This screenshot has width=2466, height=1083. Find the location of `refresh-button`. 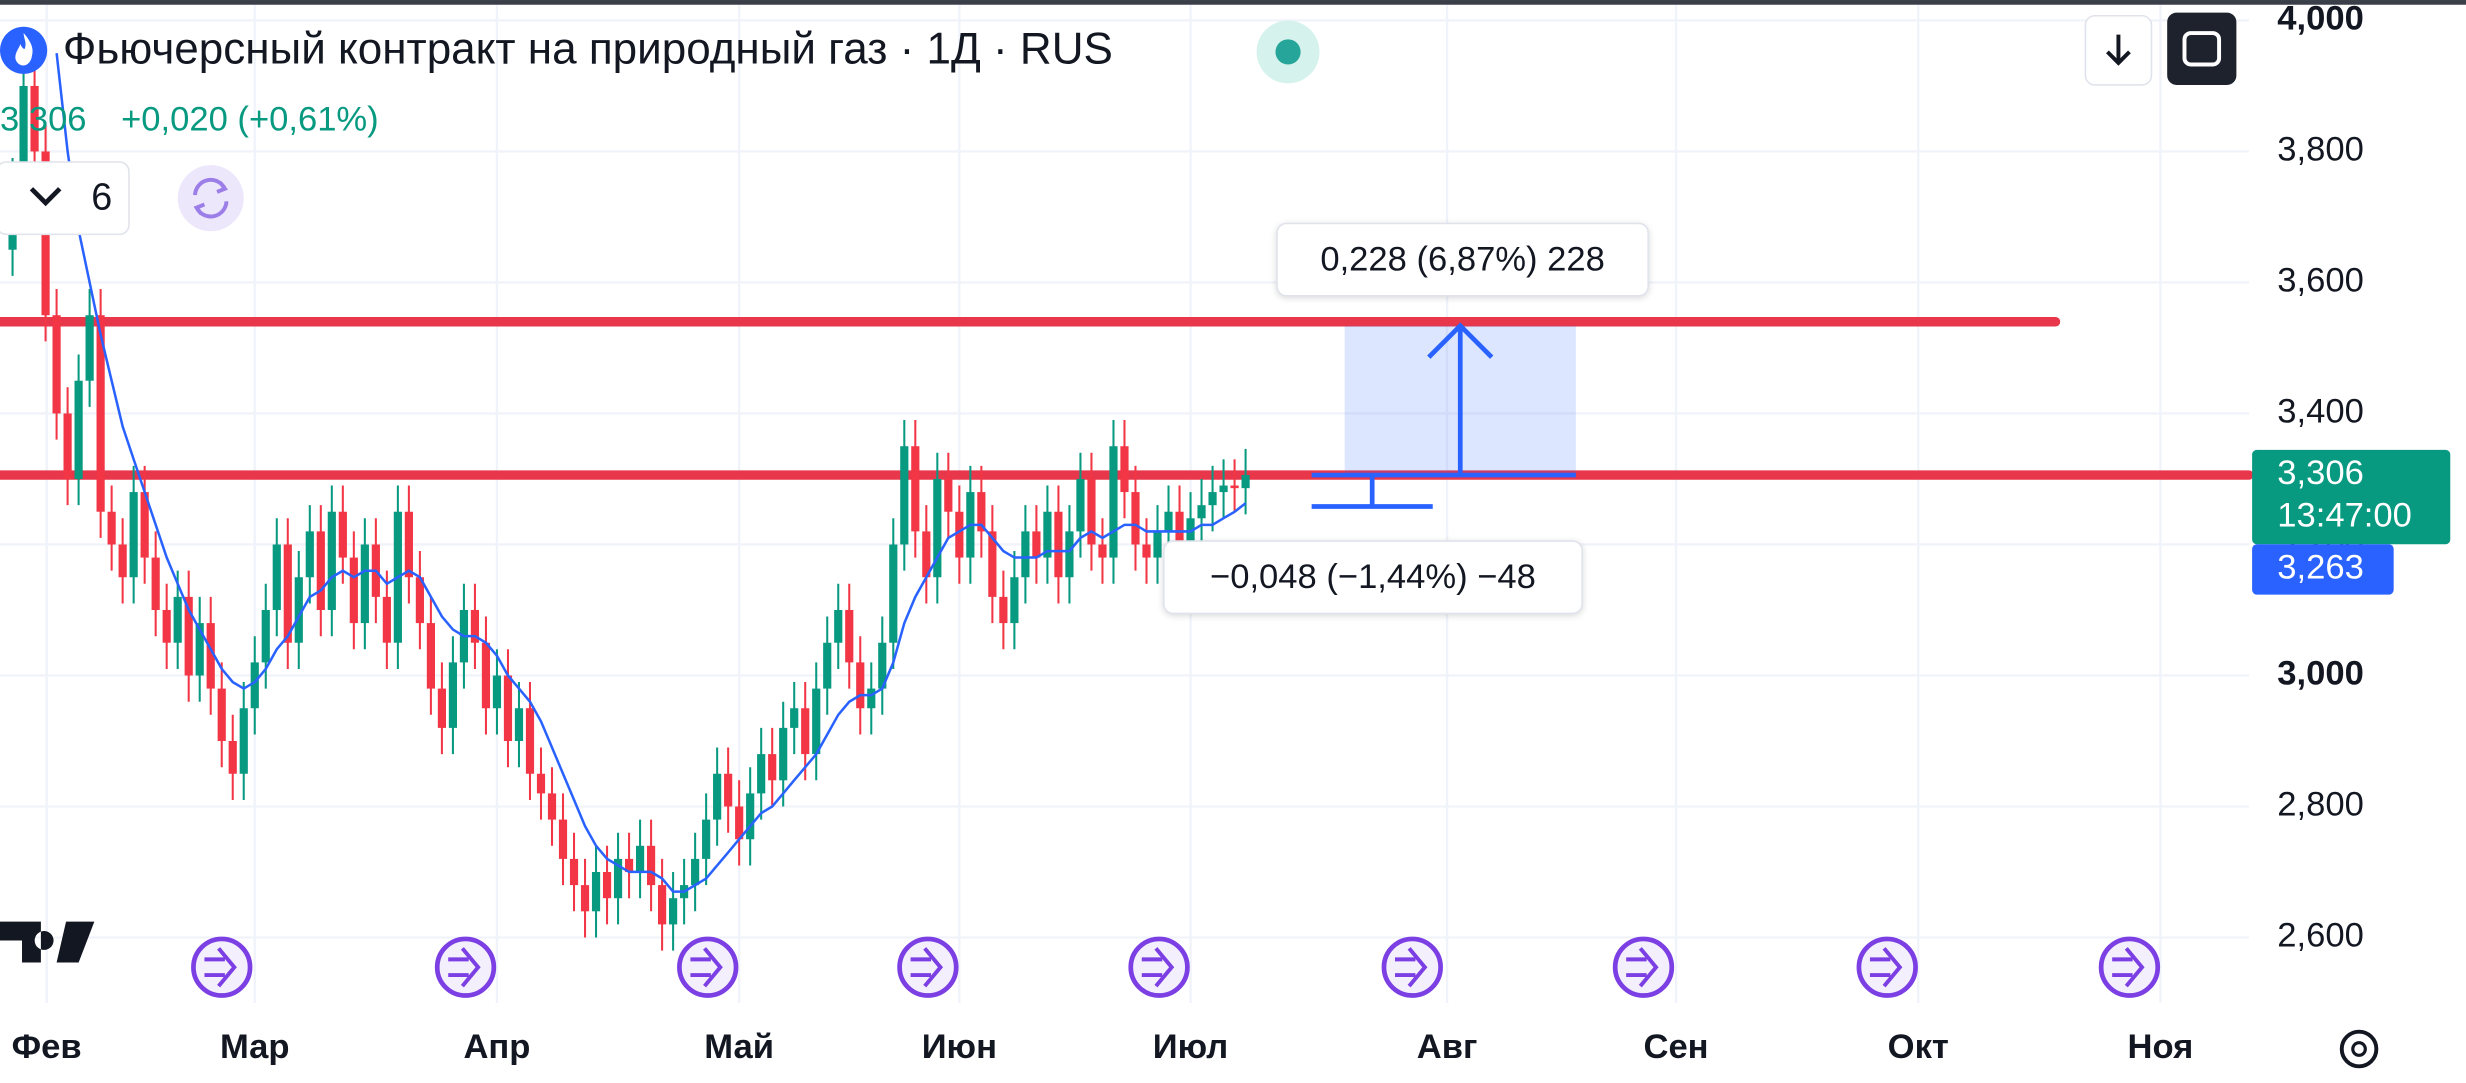

refresh-button is located at coordinates (210, 198).